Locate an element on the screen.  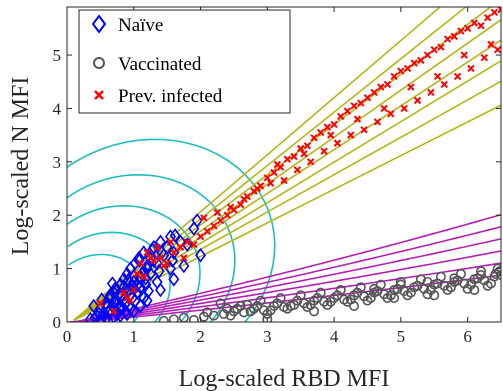
legend-marker-naive is located at coordinates (99, 24).